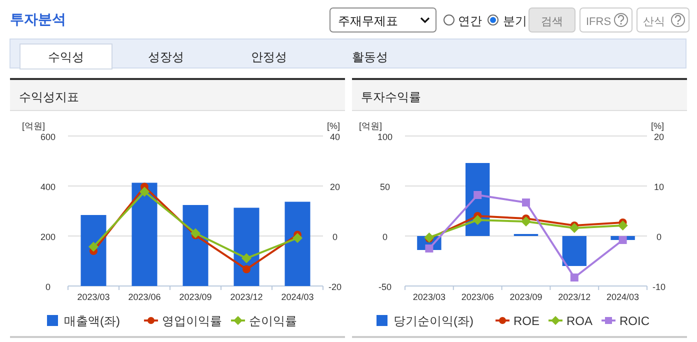  I want to click on legend-label: 매출액(좌), so click(92, 321).